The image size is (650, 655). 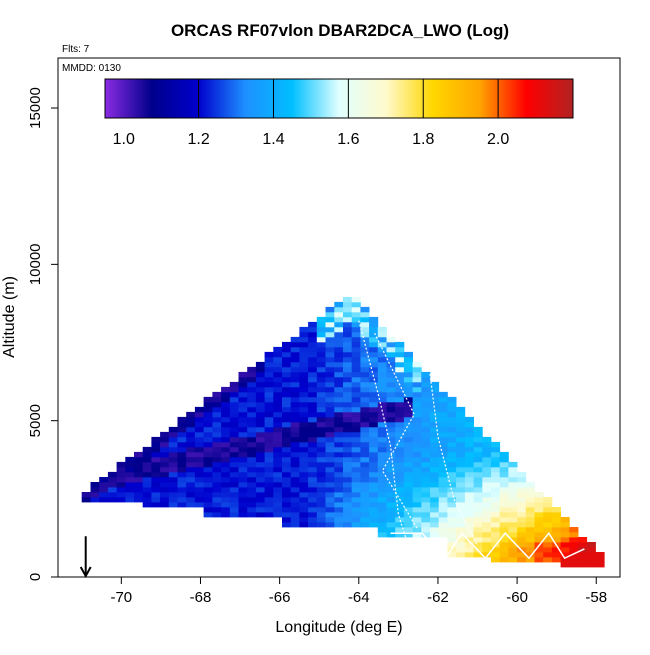 What do you see at coordinates (596, 597) in the screenshot?
I see `x-tick-label: -58` at bounding box center [596, 597].